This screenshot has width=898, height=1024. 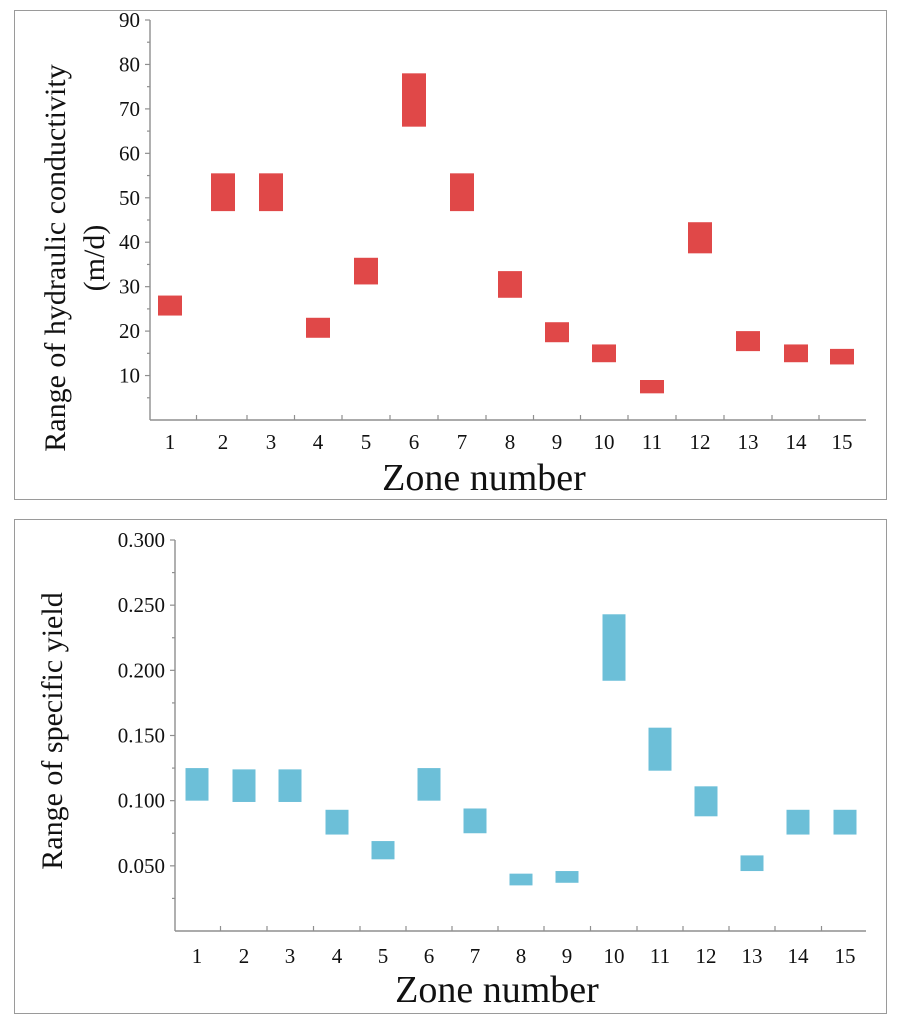 I want to click on hc-x-tick-label: 5, so click(x=366, y=442).